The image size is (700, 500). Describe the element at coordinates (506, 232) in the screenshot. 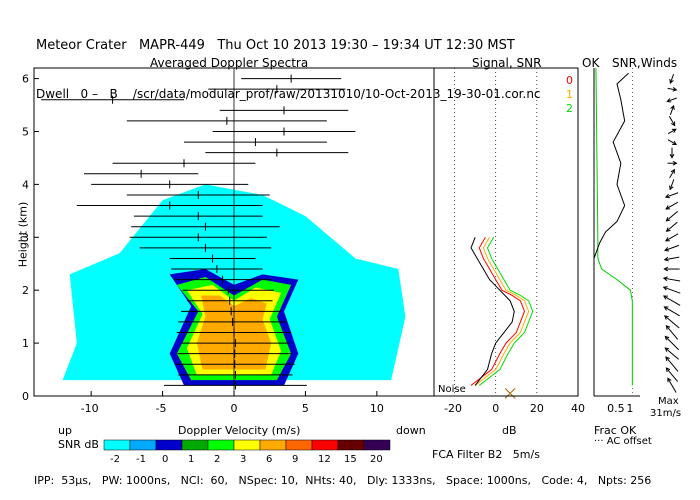

I see `snr-frame` at that location.